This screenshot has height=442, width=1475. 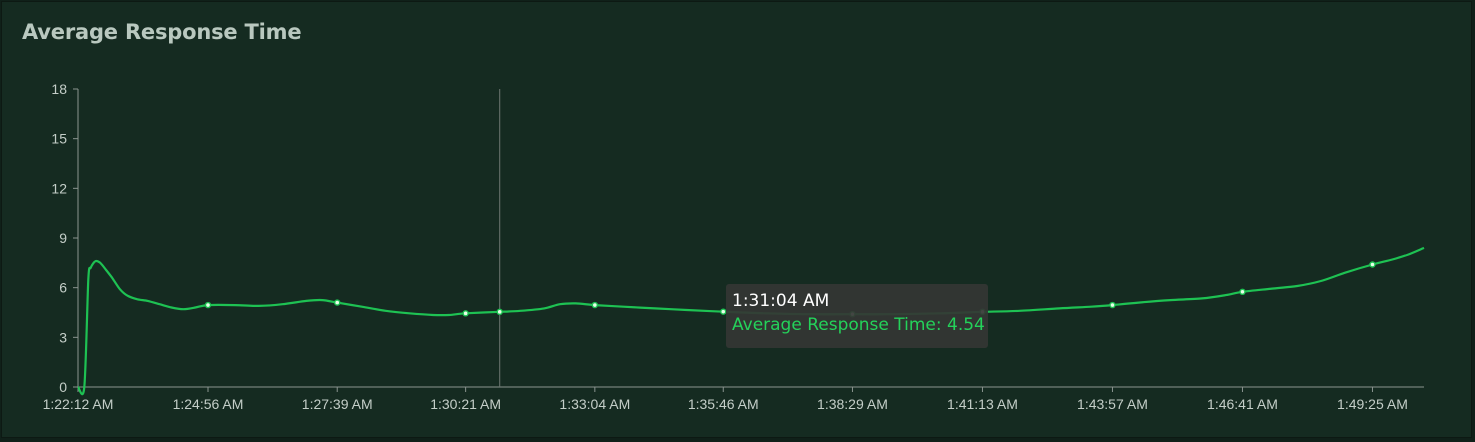 I want to click on x-tick-label: 1:30:21 AM, so click(x=465, y=404).